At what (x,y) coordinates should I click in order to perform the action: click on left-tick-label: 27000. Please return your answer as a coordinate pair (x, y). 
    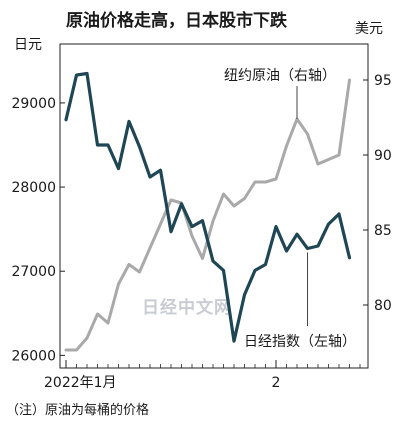
    Looking at the image, I should click on (33, 272).